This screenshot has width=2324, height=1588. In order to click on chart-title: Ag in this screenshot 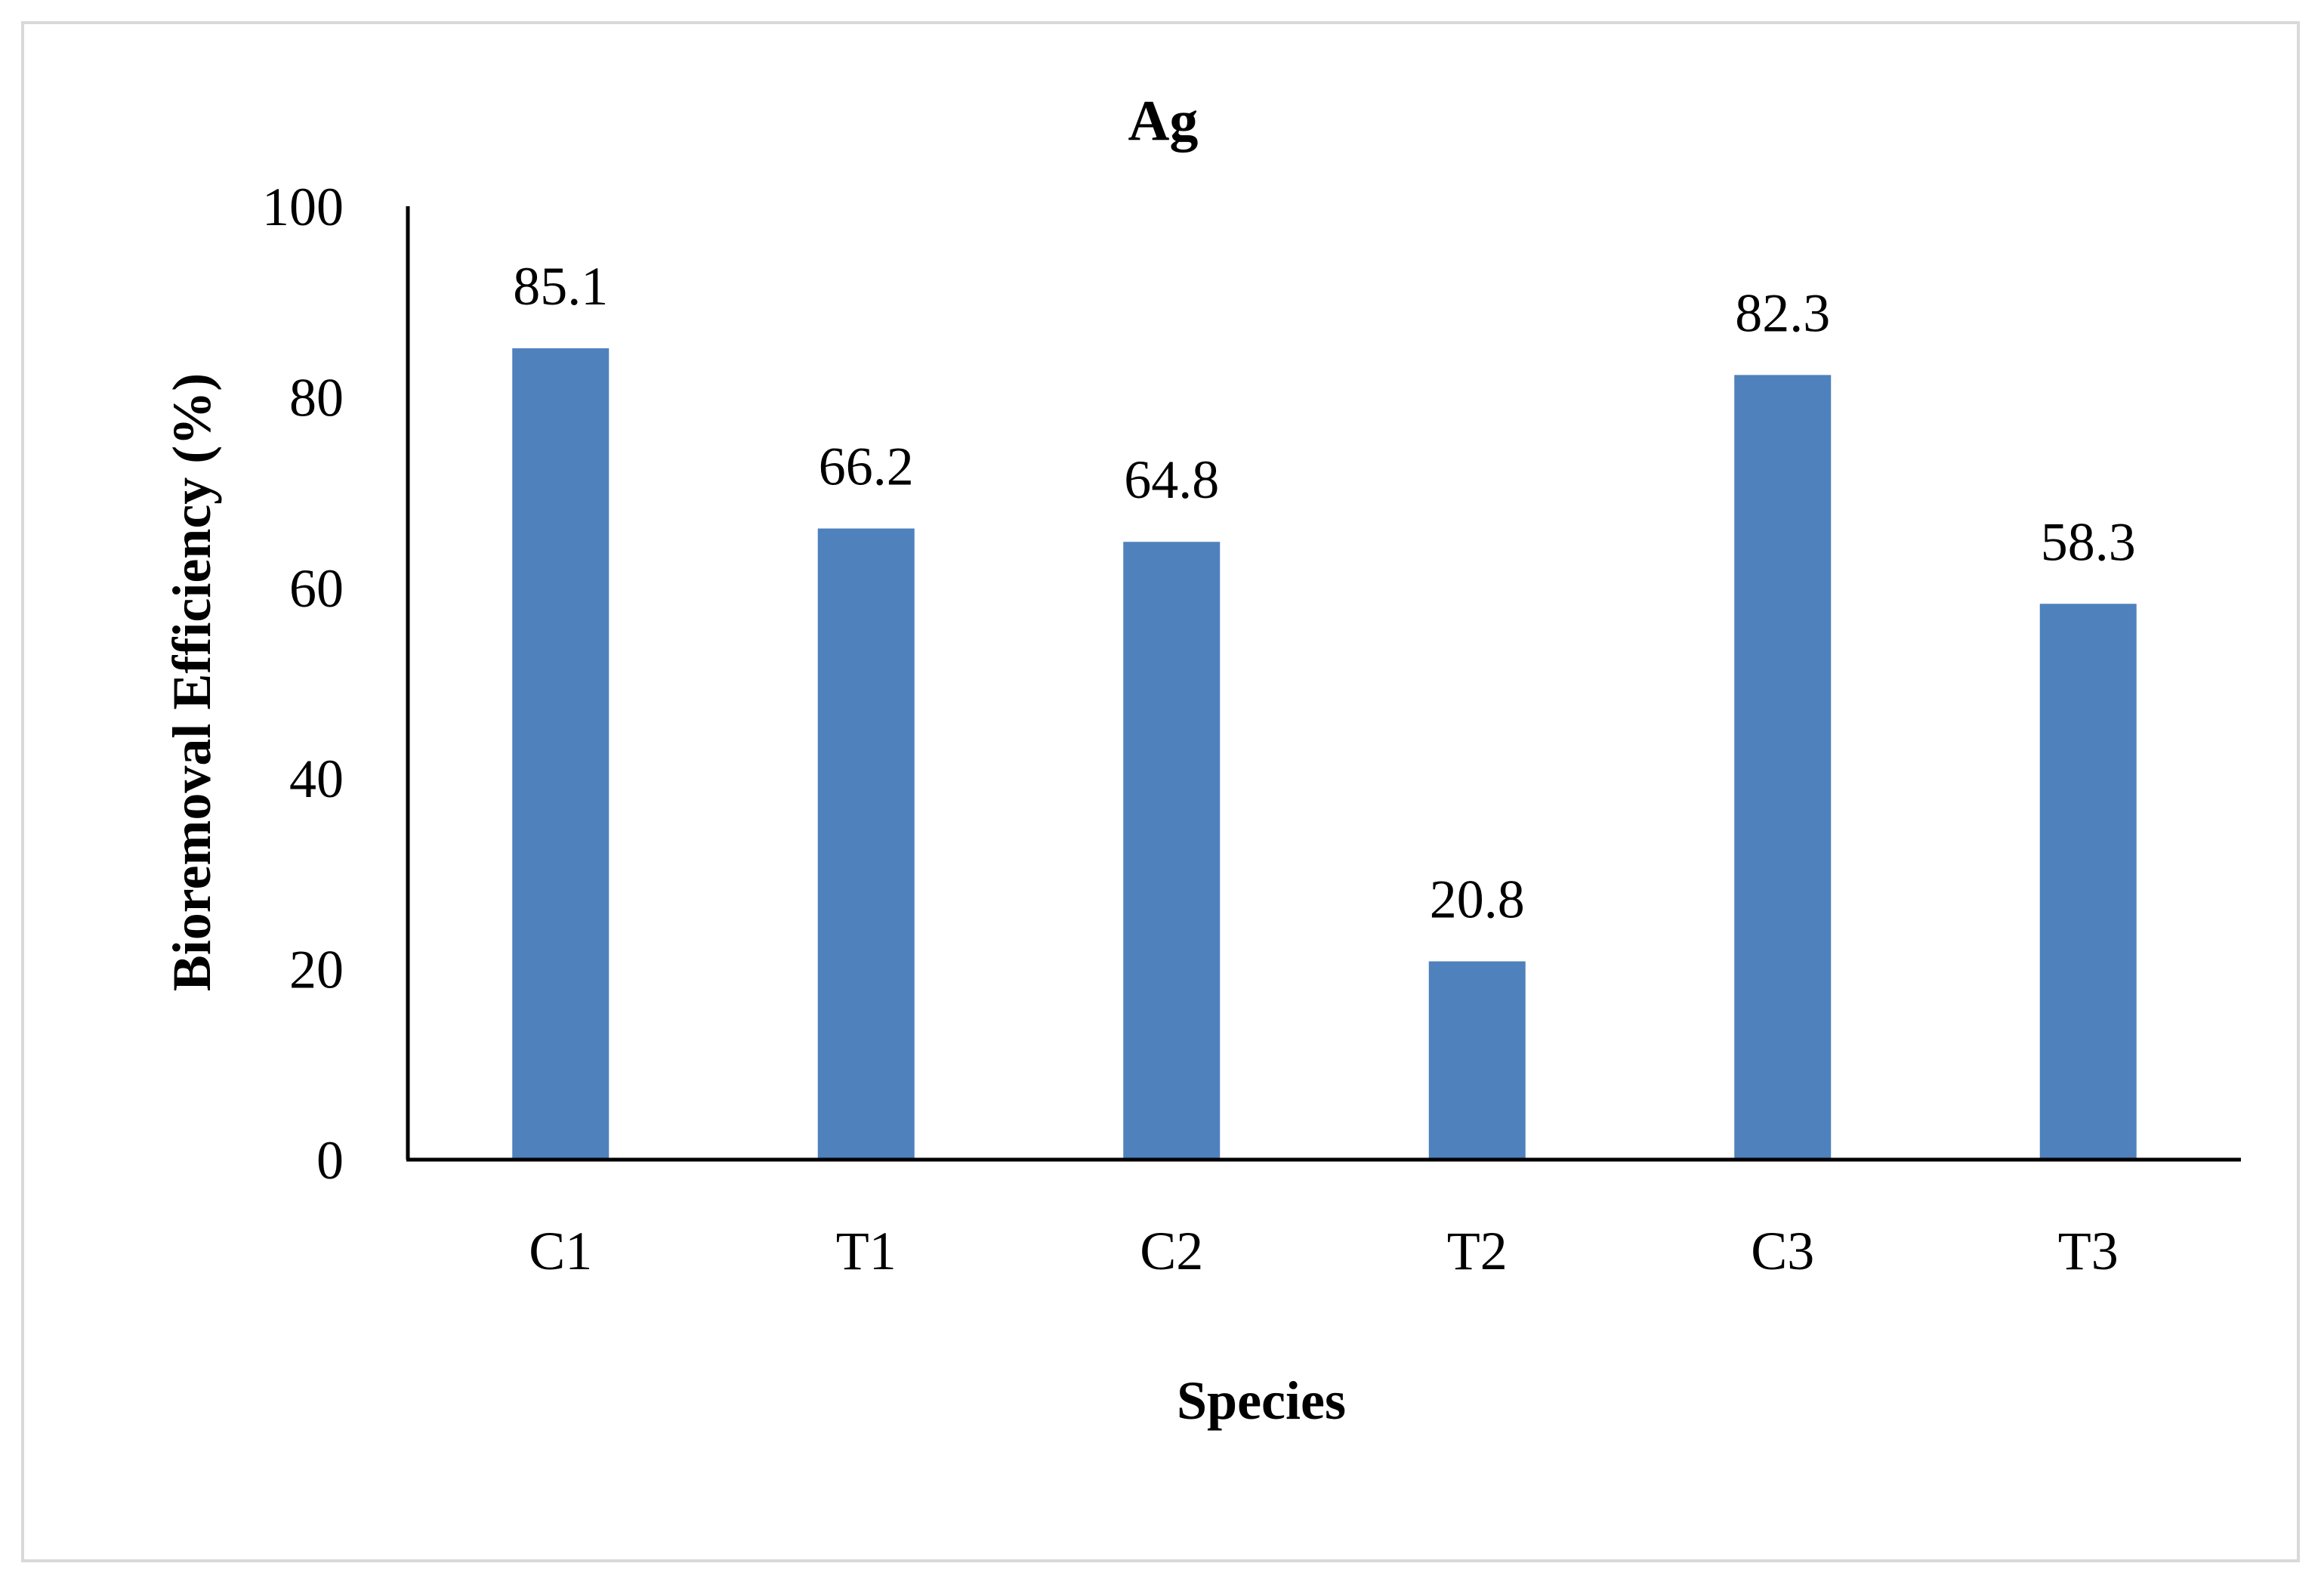, I will do `click(1163, 121)`.